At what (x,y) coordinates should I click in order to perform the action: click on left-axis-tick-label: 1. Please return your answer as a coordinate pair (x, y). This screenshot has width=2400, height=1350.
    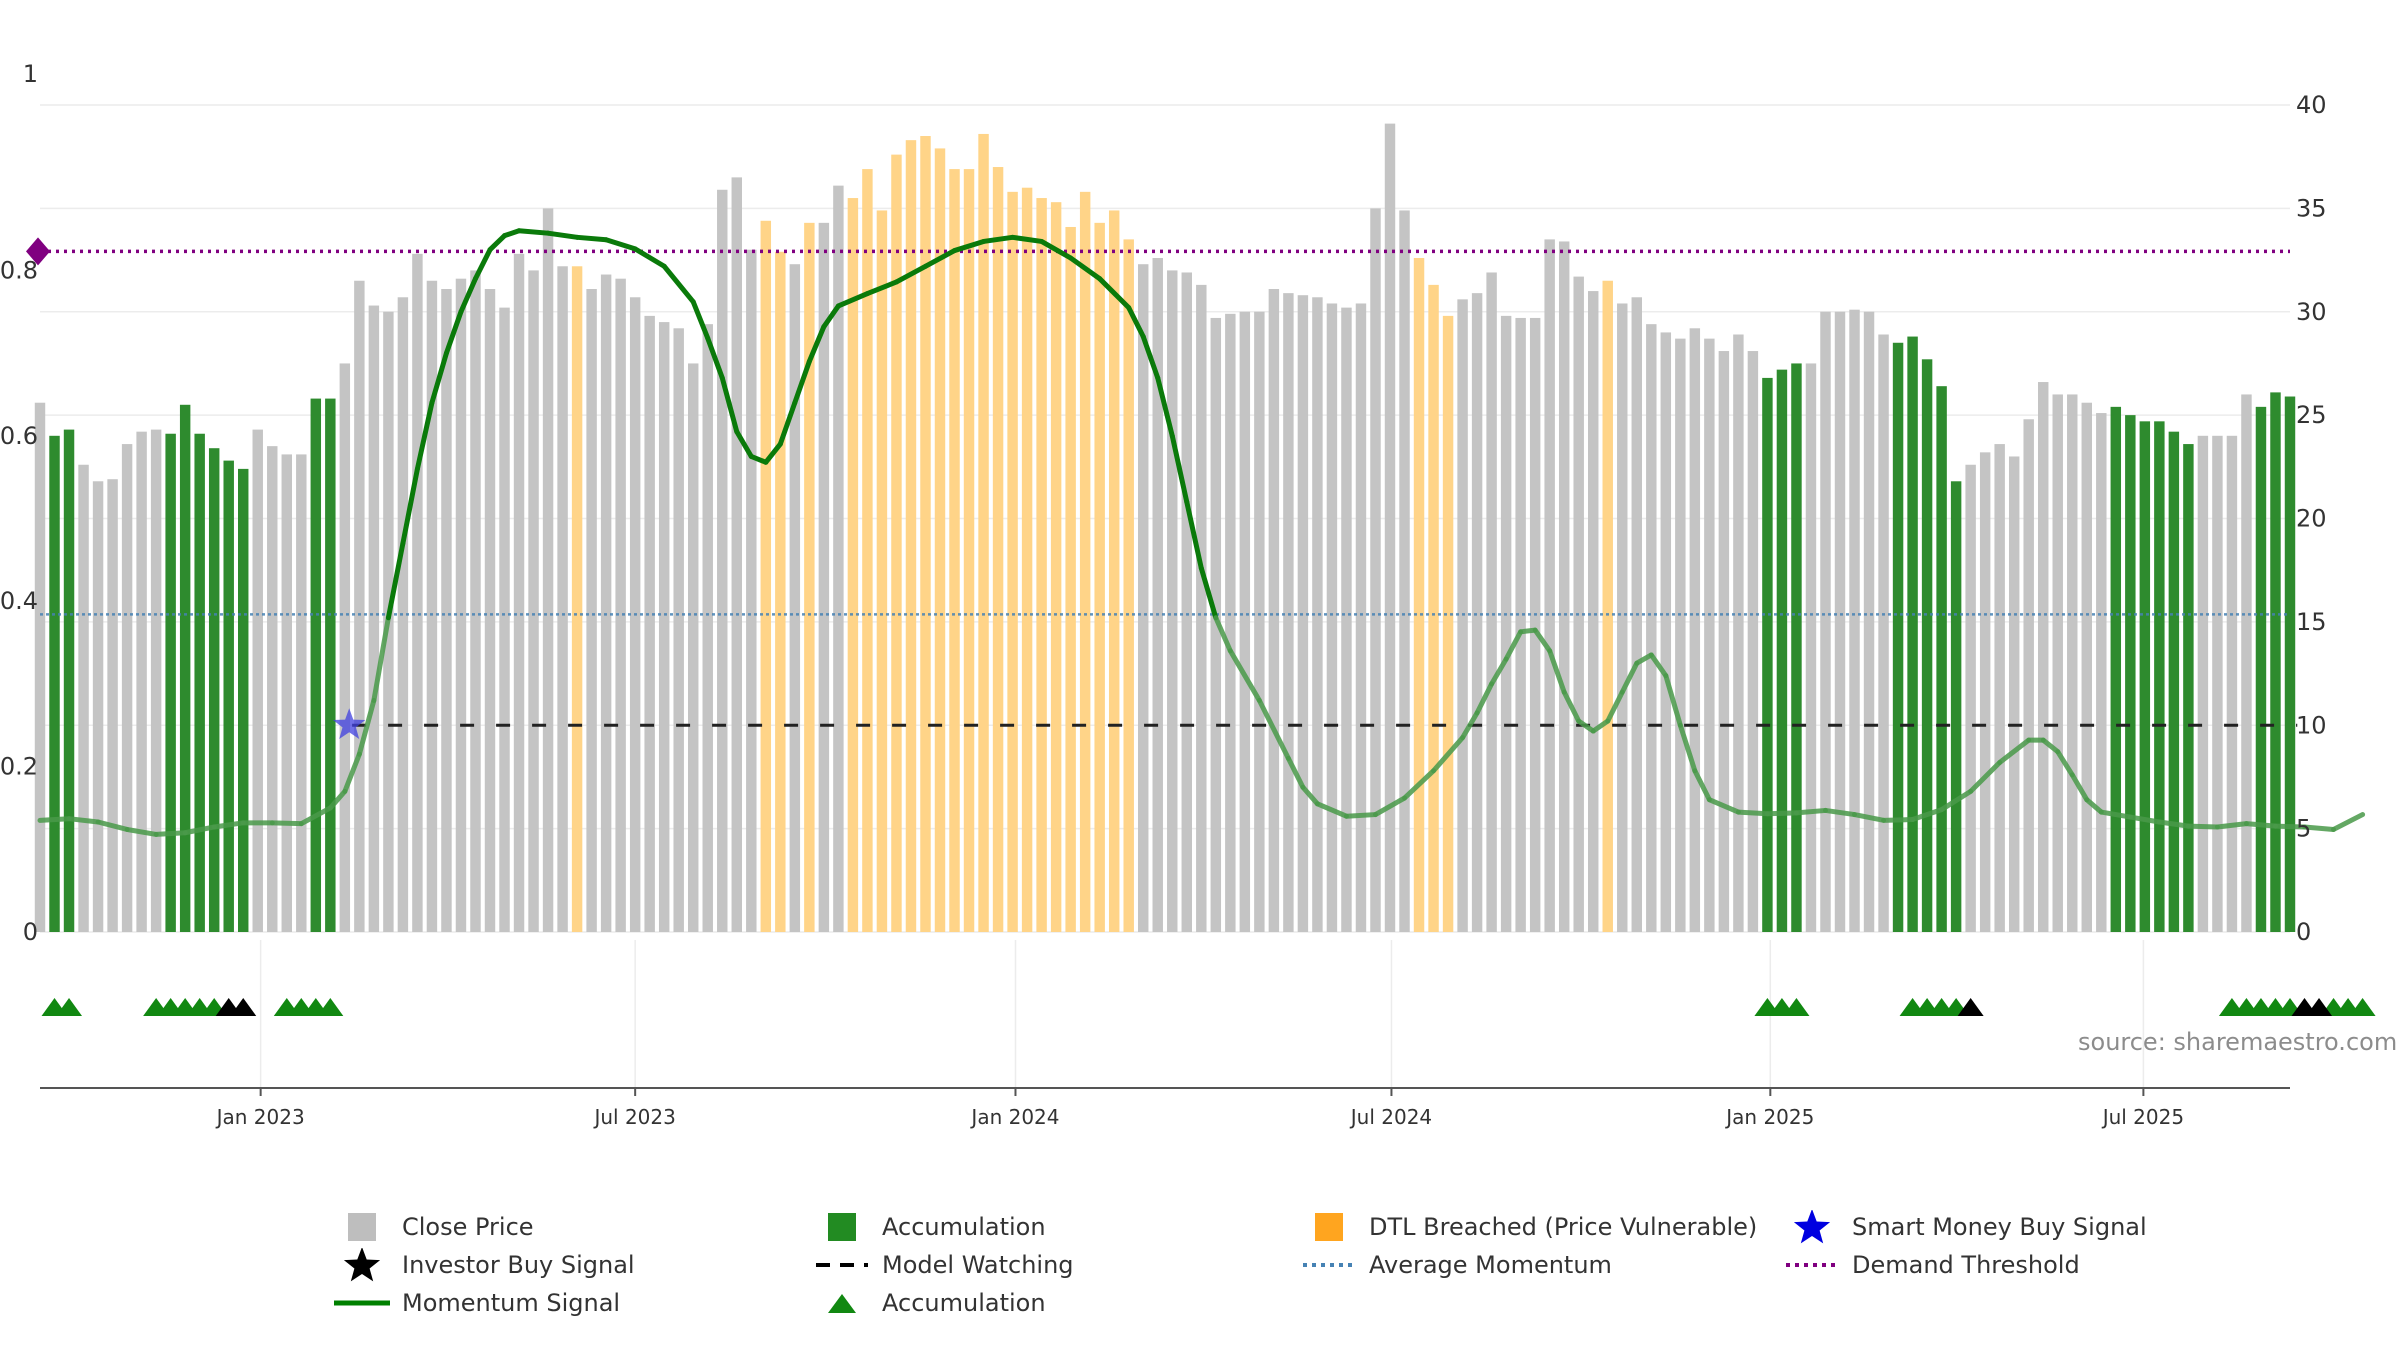
    Looking at the image, I should click on (30, 74).